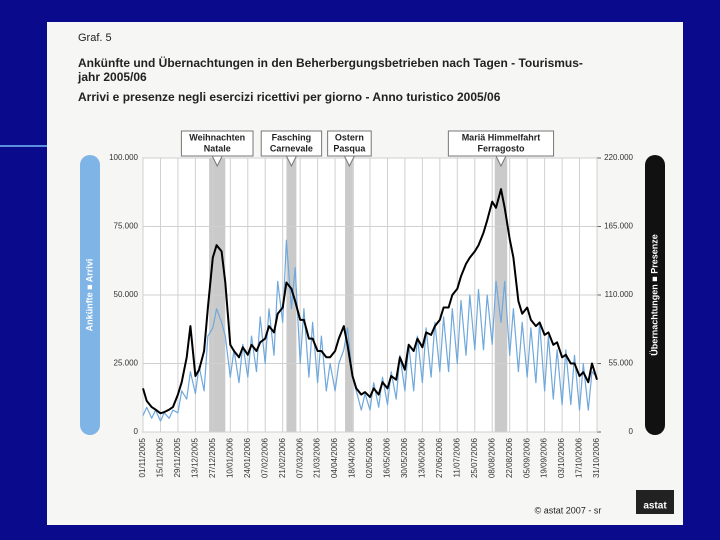 The width and height of the screenshot is (720, 540). I want to click on x-tick-label: 15/11/2005, so click(160, 457).